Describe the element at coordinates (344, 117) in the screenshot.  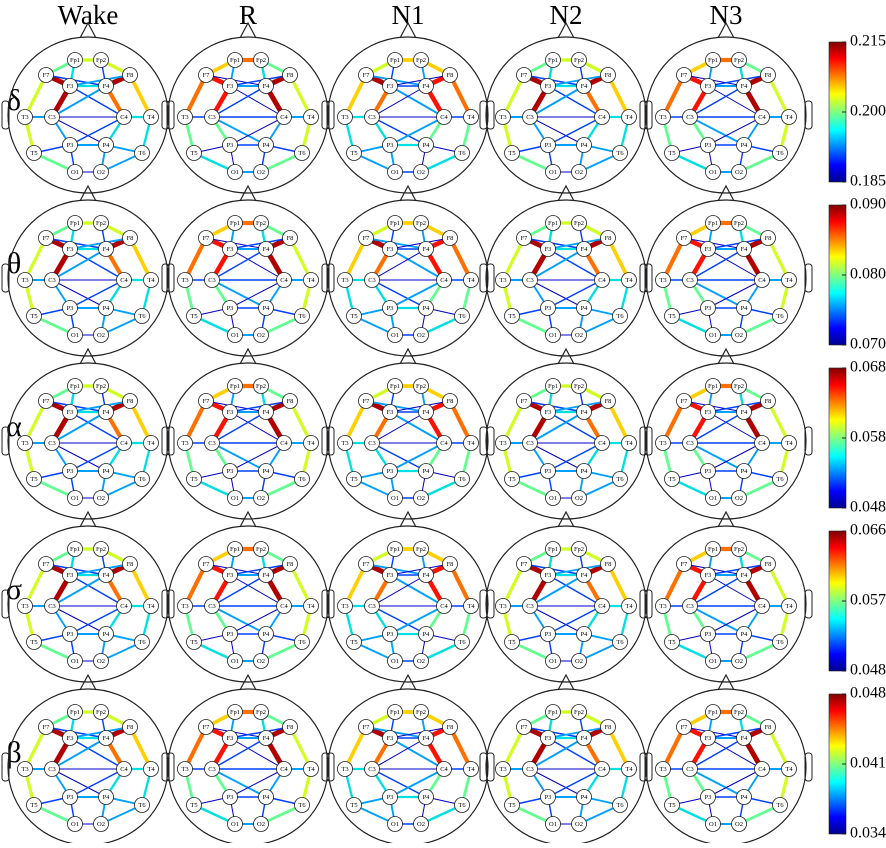
I see `electrode-label: T3` at that location.